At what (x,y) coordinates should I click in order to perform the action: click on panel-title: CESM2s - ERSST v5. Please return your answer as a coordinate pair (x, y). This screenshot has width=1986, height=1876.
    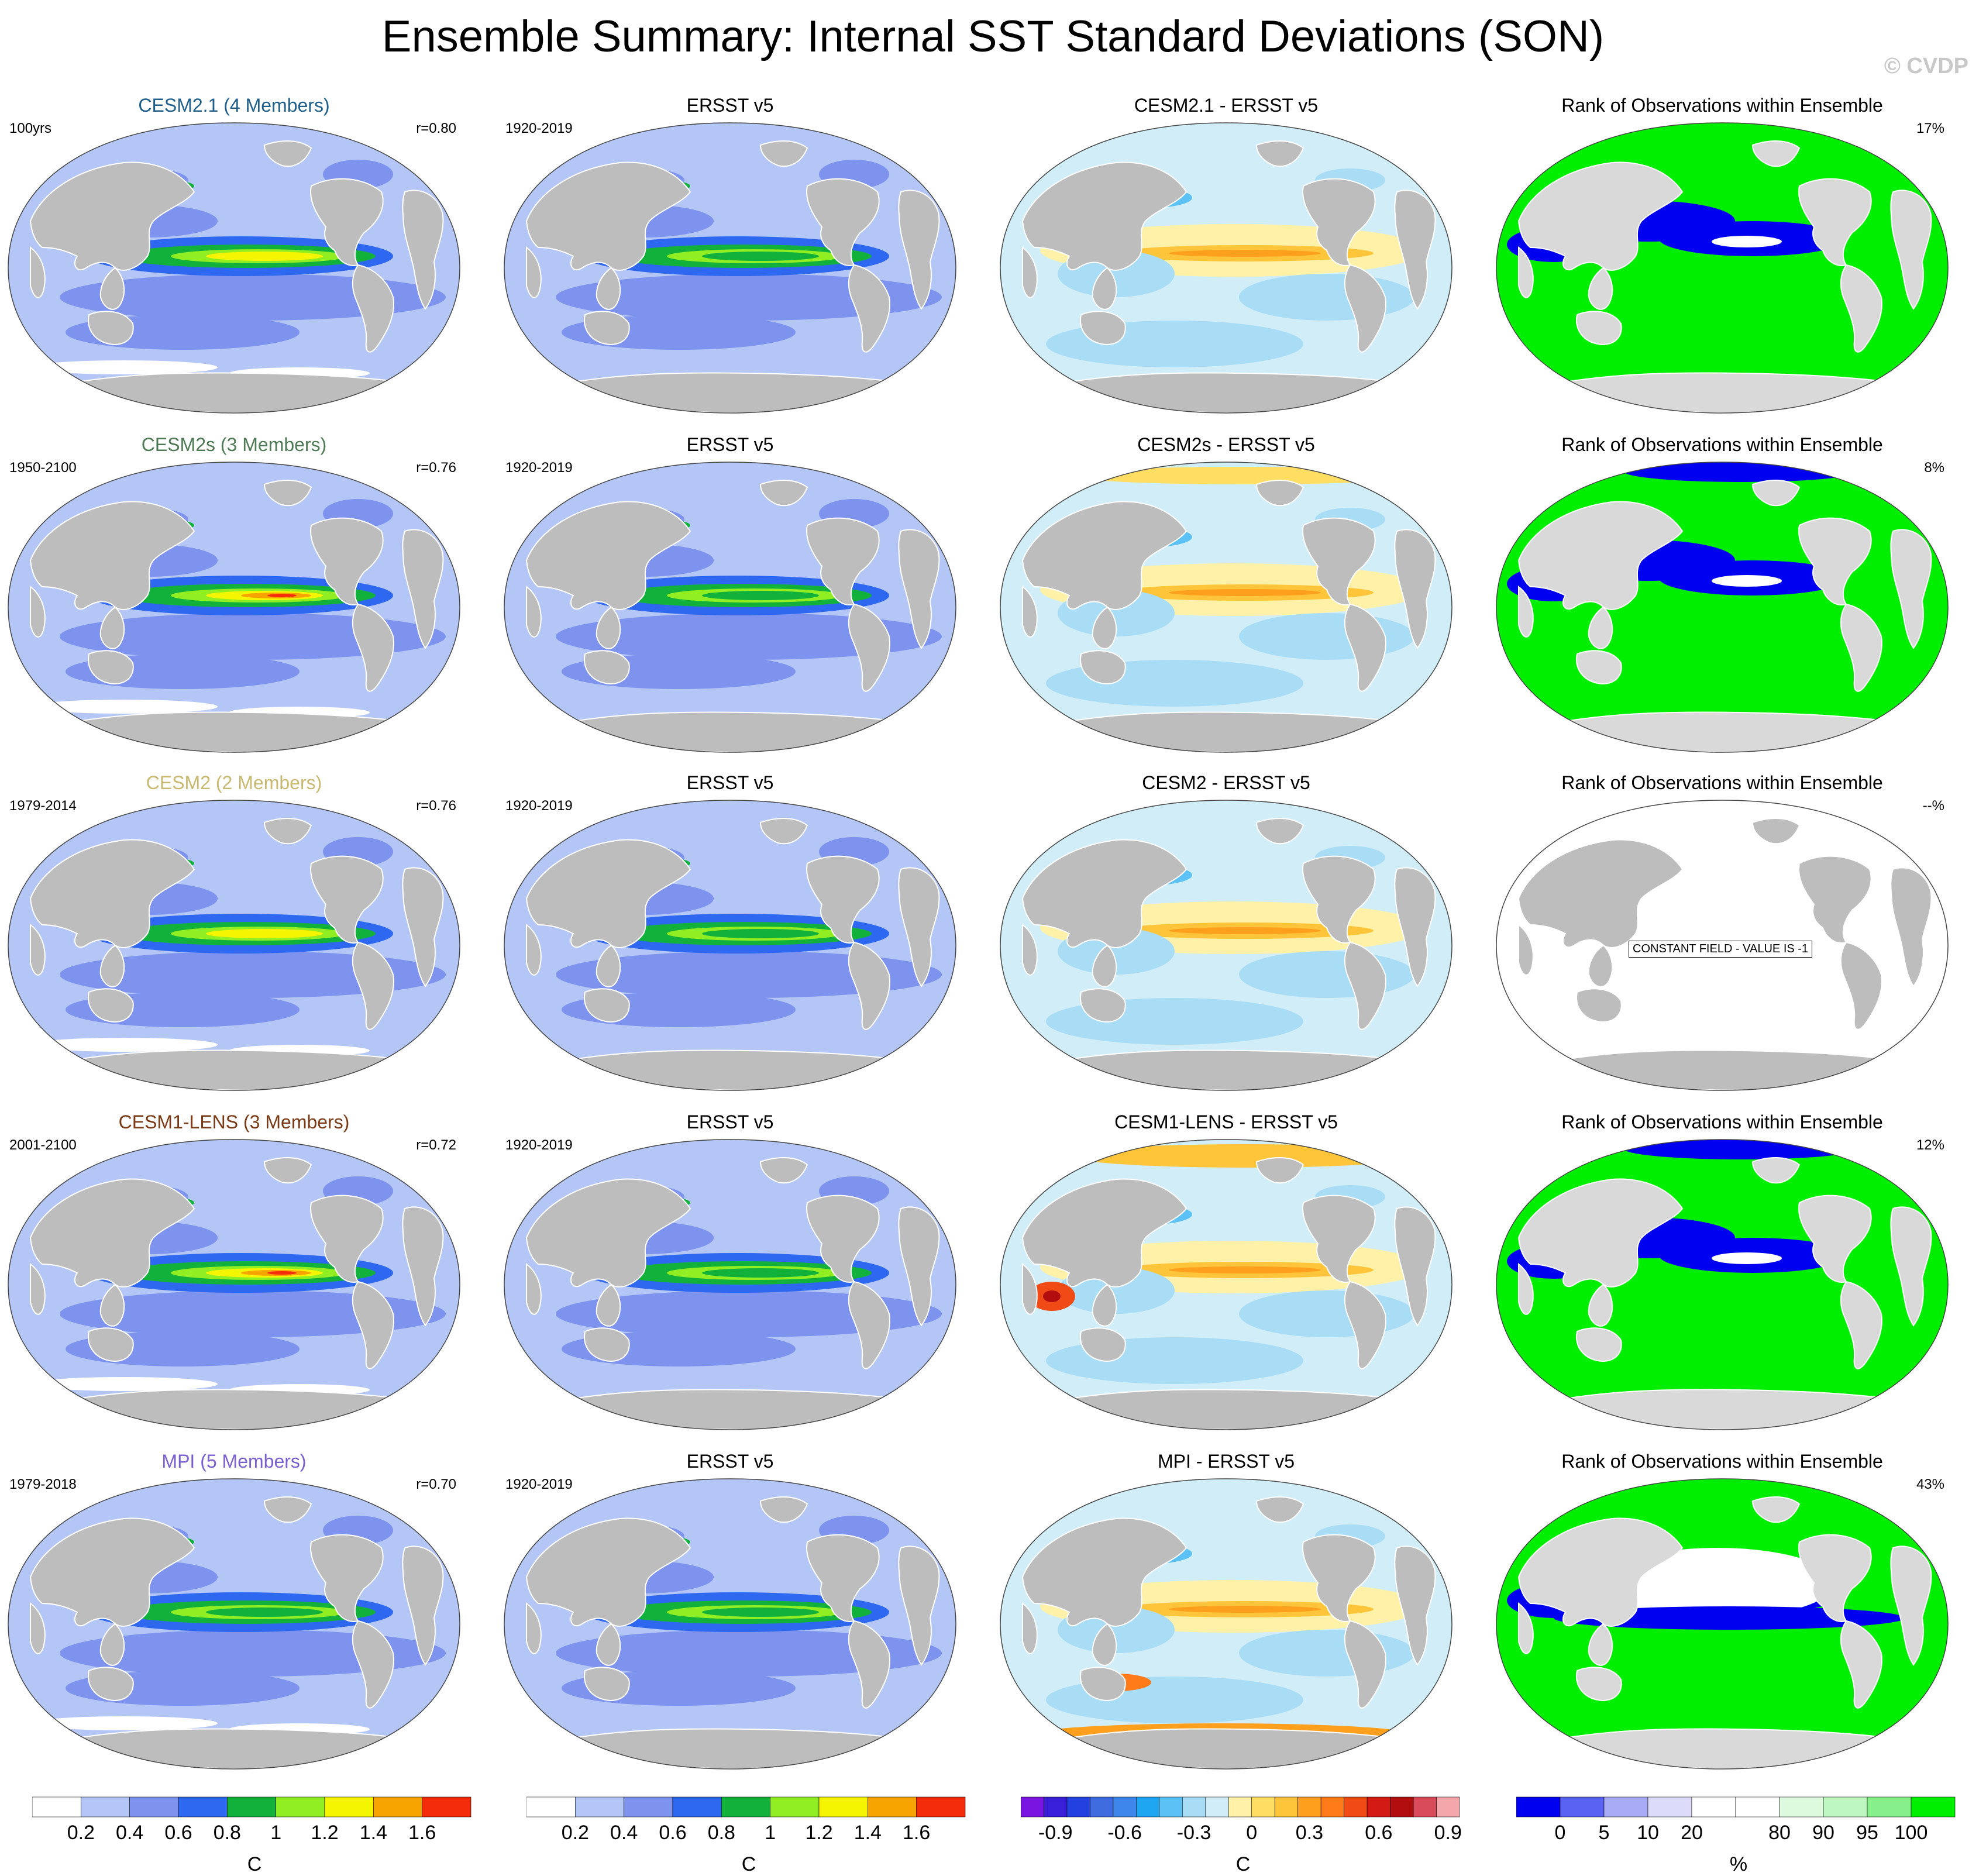
    Looking at the image, I should click on (1226, 444).